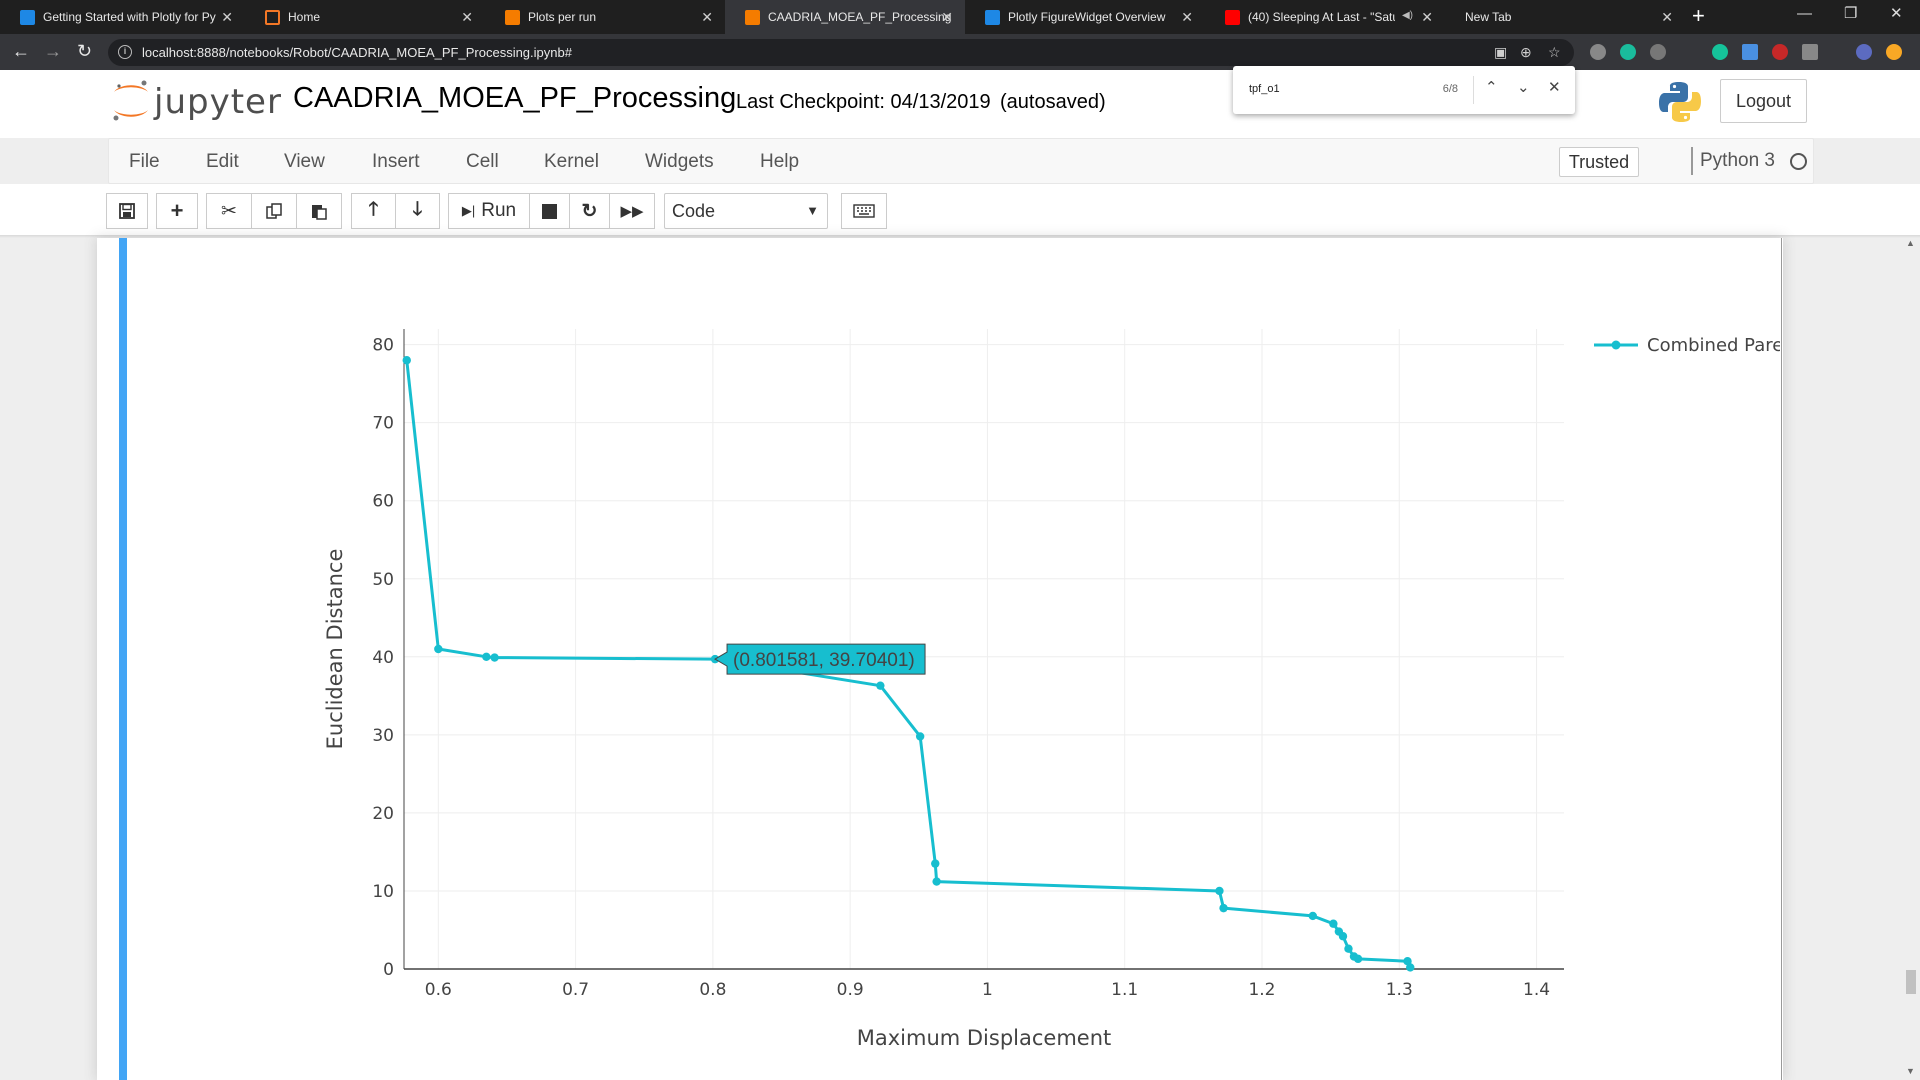  Describe the element at coordinates (1910, 1071) in the screenshot. I see `scroll-down-icon: ▼` at that location.